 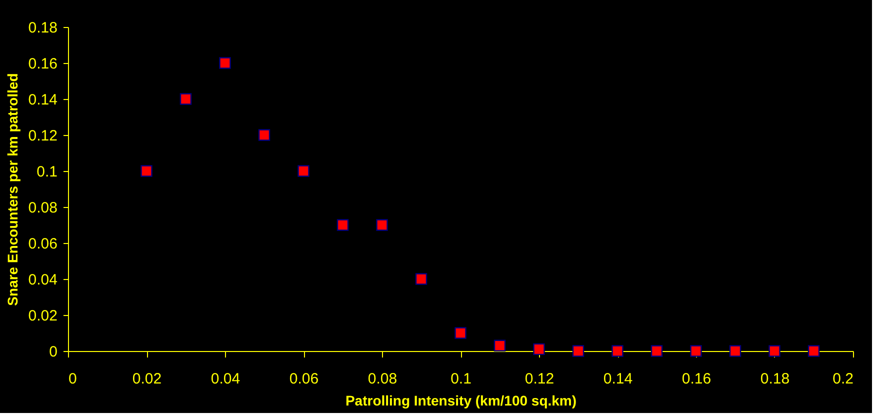 What do you see at coordinates (843, 379) in the screenshot?
I see `x-tick-label: 0.2` at bounding box center [843, 379].